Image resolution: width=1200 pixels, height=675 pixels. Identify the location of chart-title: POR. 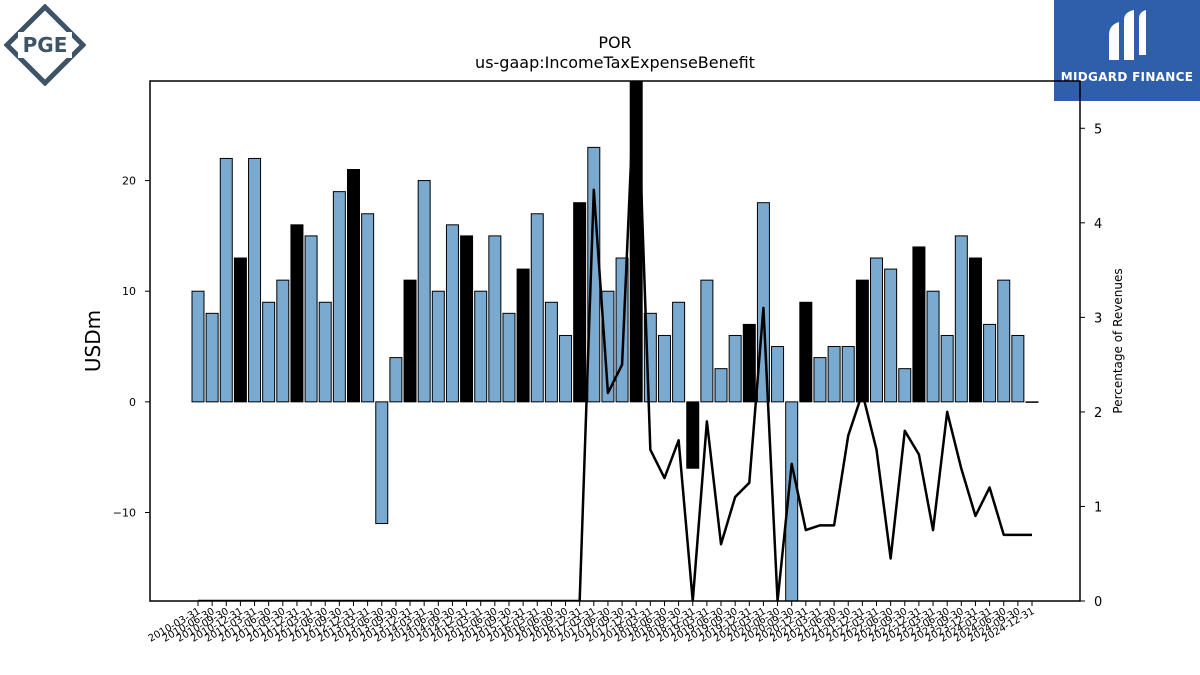
(614, 42).